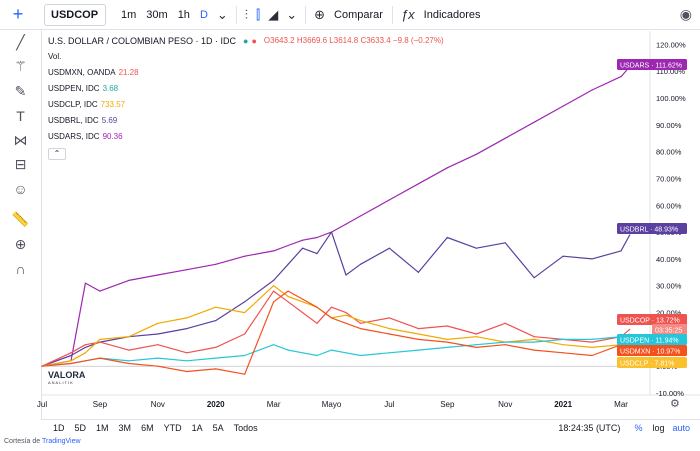 Image resolution: width=700 pixels, height=451 pixels. Describe the element at coordinates (74, 88) in the screenshot. I see `legend-label: USDPEN, IDC` at that location.